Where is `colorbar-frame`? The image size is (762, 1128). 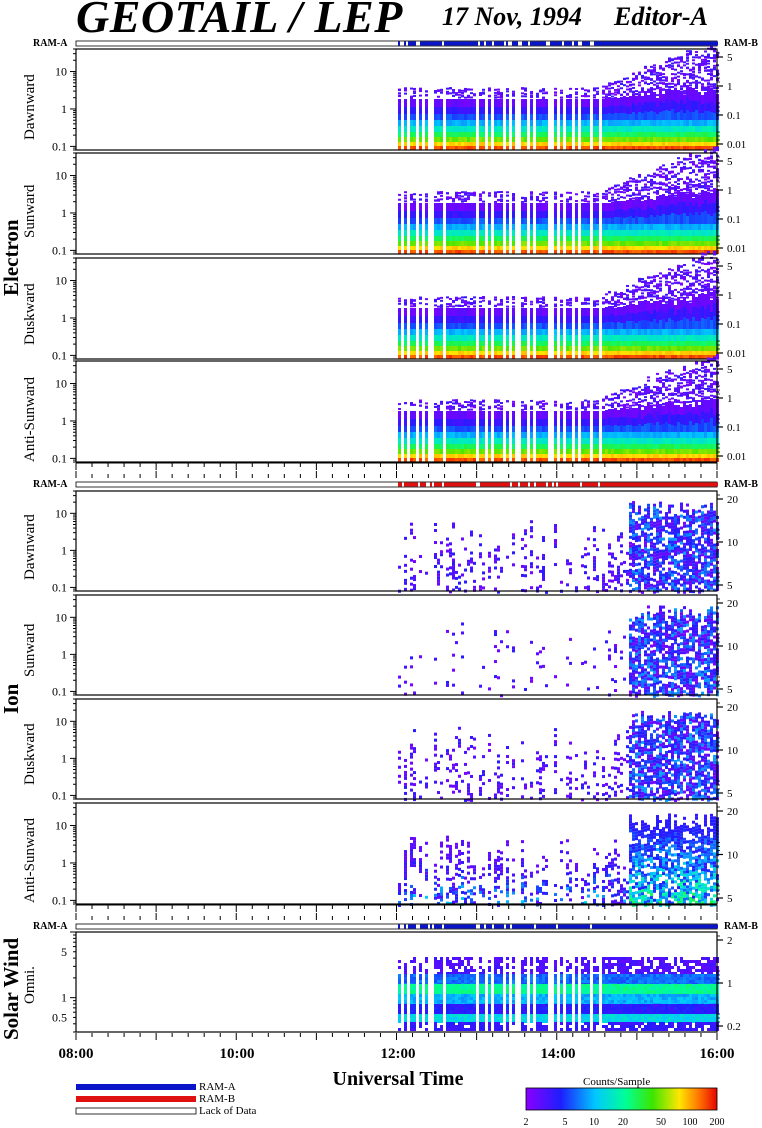
colorbar-frame is located at coordinates (621, 1099).